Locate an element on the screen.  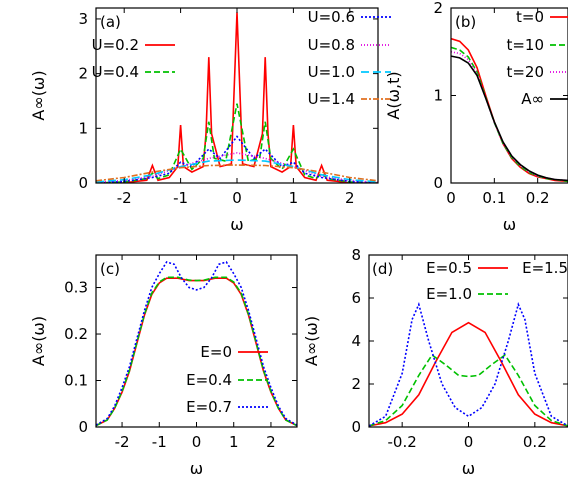
legend-label: U=0.2 is located at coordinates (115, 45).